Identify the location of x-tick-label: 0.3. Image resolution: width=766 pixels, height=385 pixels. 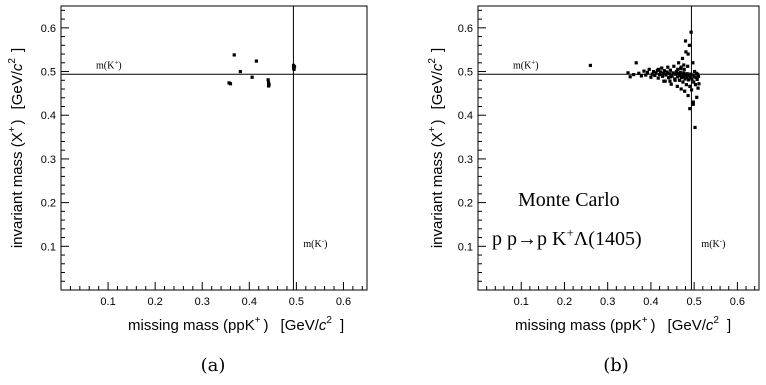
(607, 302).